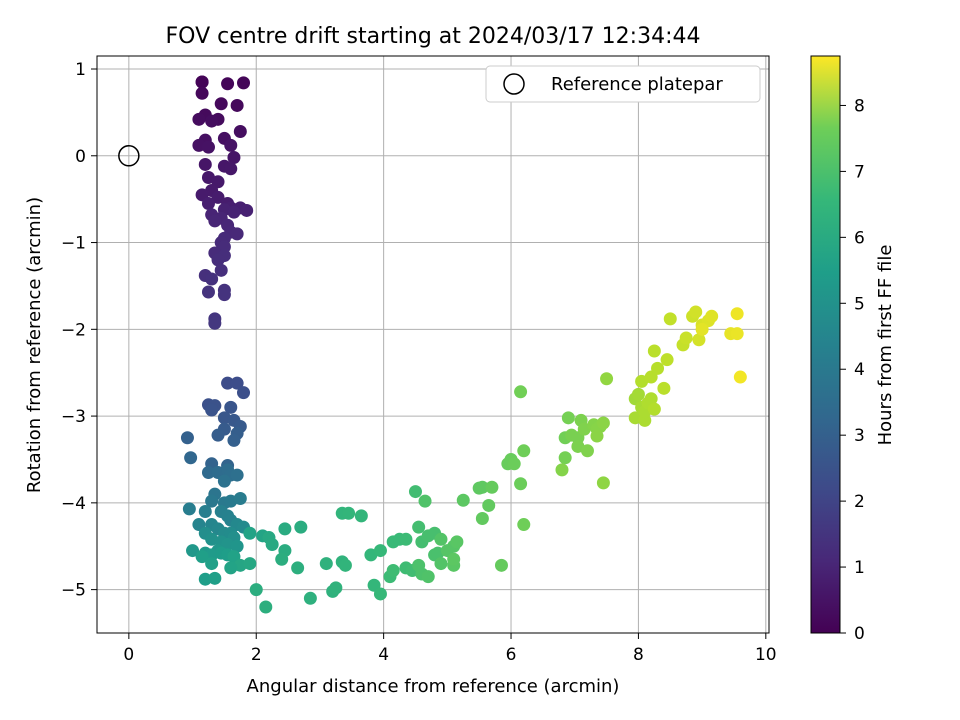 This screenshot has height=720, width=960. I want to click on colorbar: 0 1 2 3 4 5 6 7 8 Hours from first FF file, so click(853, 349).